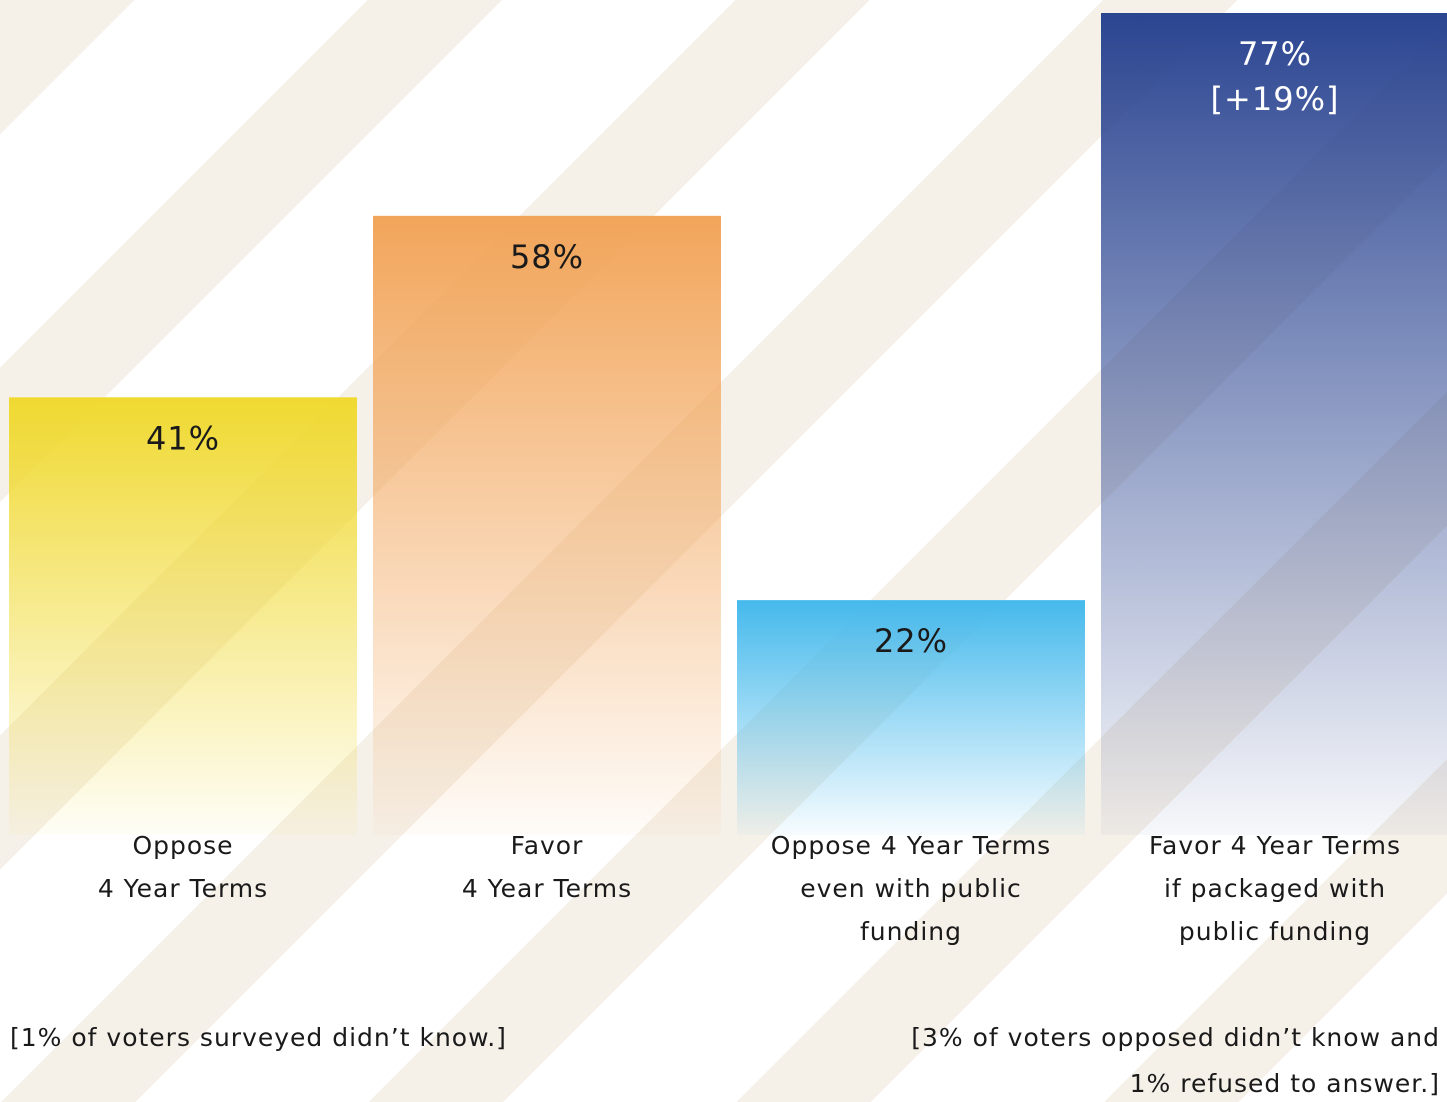  I want to click on x-tick-label: Oppose, so click(182, 845).